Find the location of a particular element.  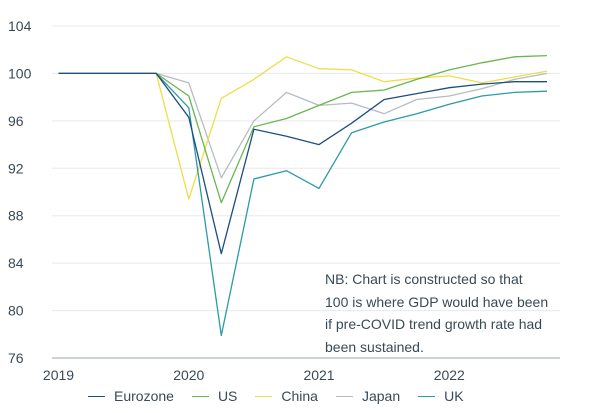

legend-item-japan: Japan is located at coordinates (368, 396).